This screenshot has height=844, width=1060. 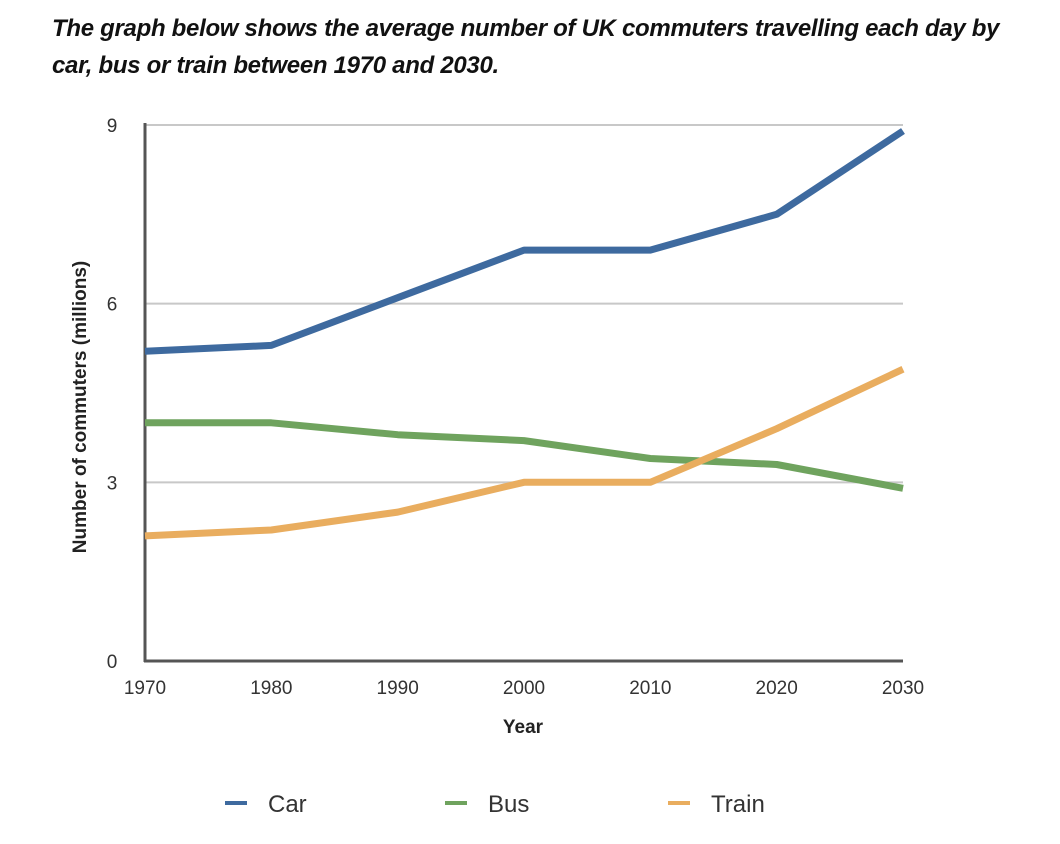 I want to click on x-tick-label: 2030, so click(x=903, y=688).